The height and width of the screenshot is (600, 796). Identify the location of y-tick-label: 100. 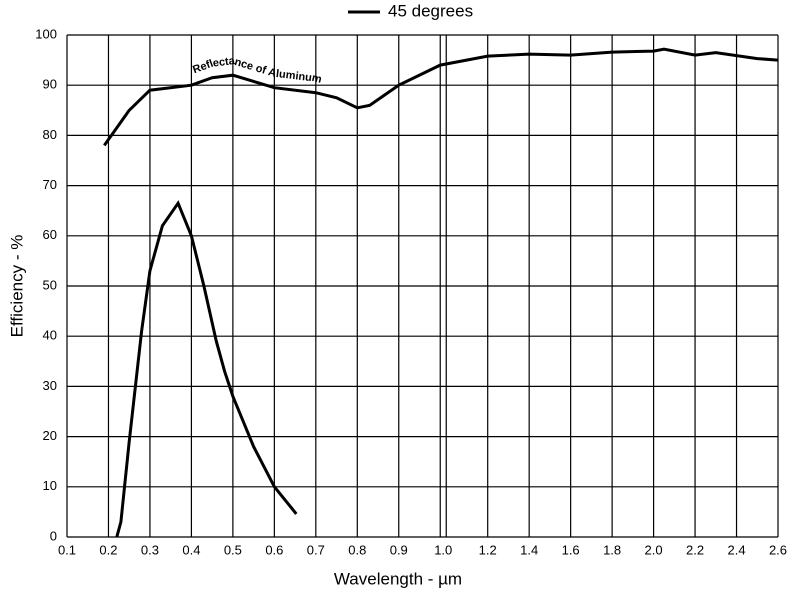
(46, 33).